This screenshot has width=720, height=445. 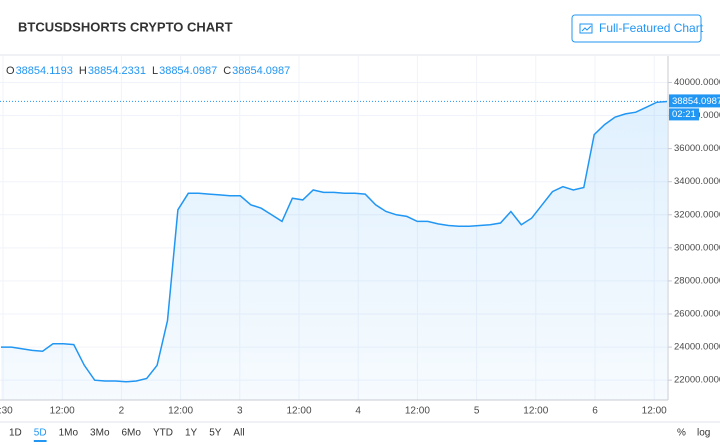 I want to click on y-tick-label: 32000.0000, so click(x=697, y=214).